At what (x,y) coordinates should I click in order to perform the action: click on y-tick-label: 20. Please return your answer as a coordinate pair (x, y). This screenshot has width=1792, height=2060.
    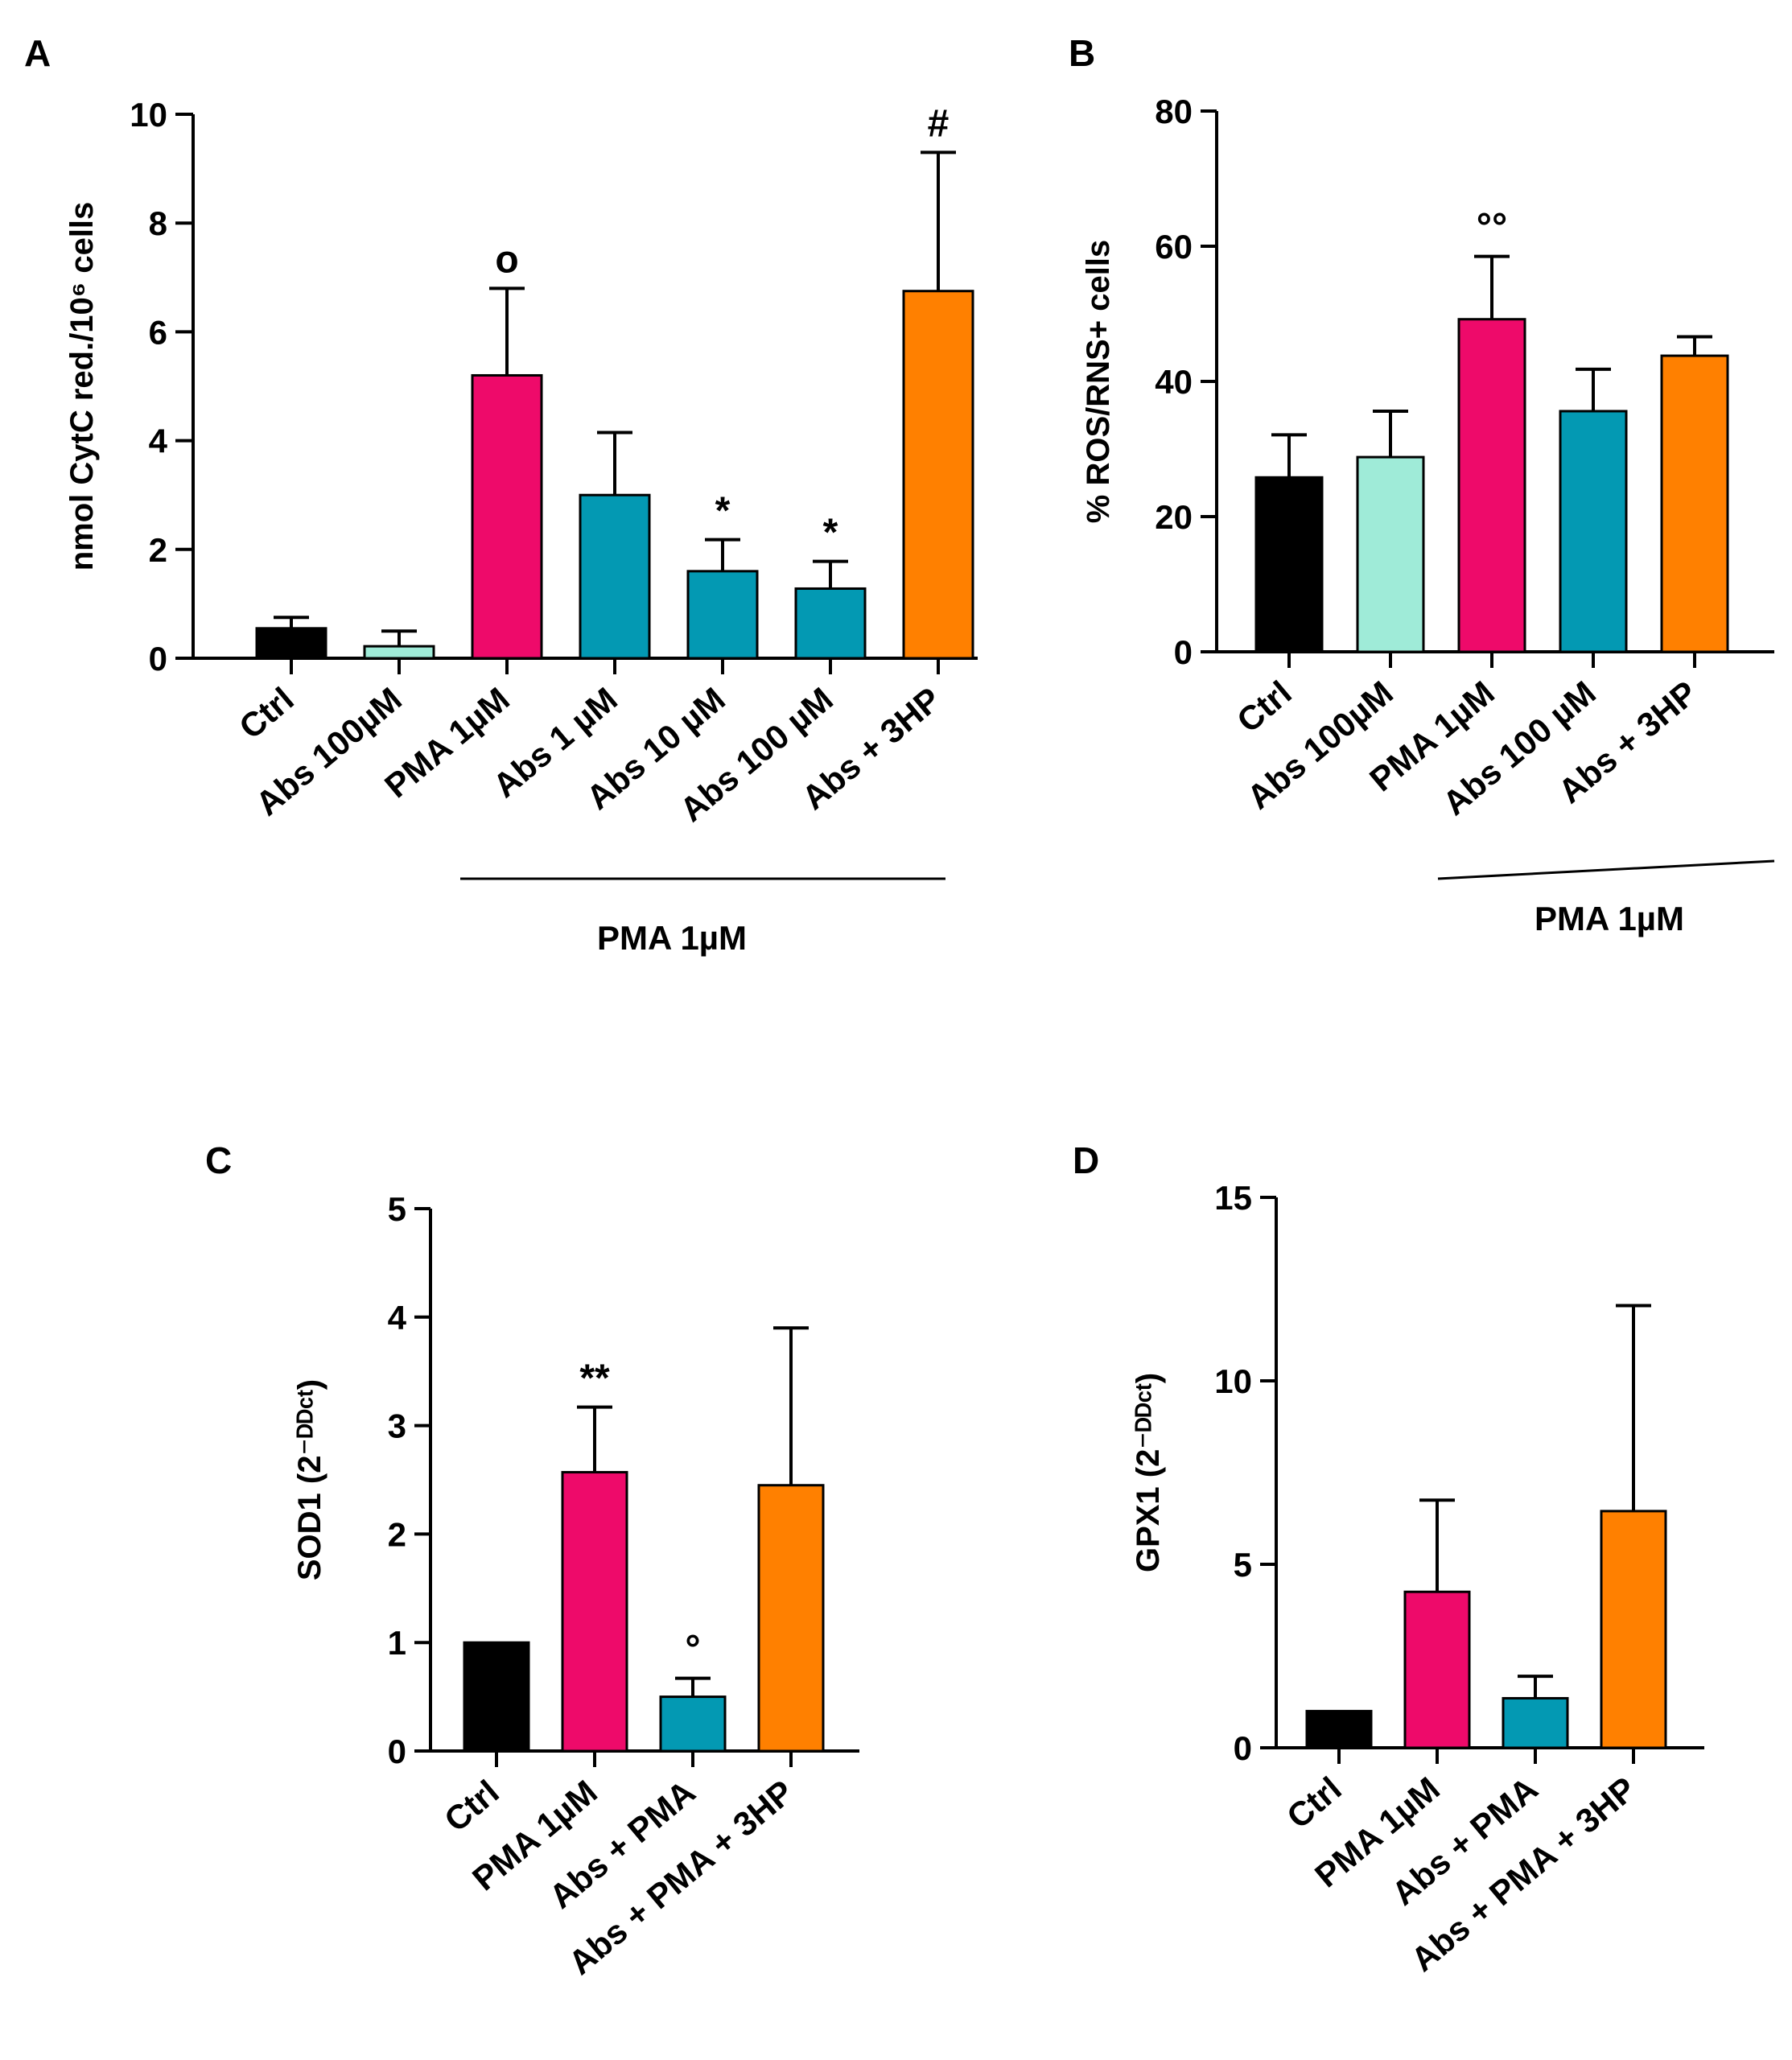
    Looking at the image, I should click on (1174, 517).